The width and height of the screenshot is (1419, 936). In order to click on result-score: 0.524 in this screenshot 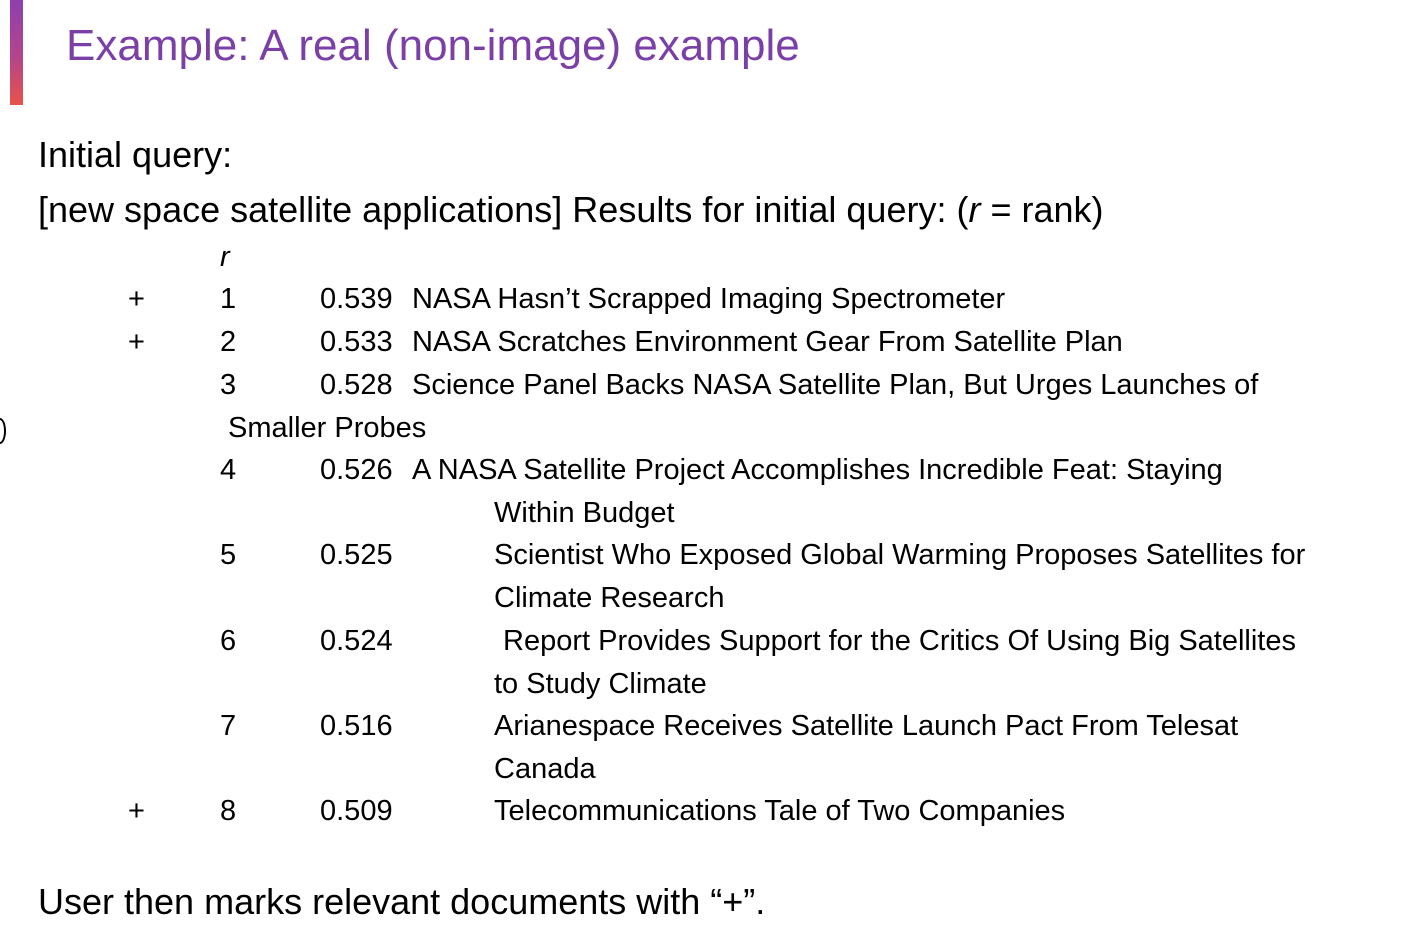, I will do `click(356, 641)`.